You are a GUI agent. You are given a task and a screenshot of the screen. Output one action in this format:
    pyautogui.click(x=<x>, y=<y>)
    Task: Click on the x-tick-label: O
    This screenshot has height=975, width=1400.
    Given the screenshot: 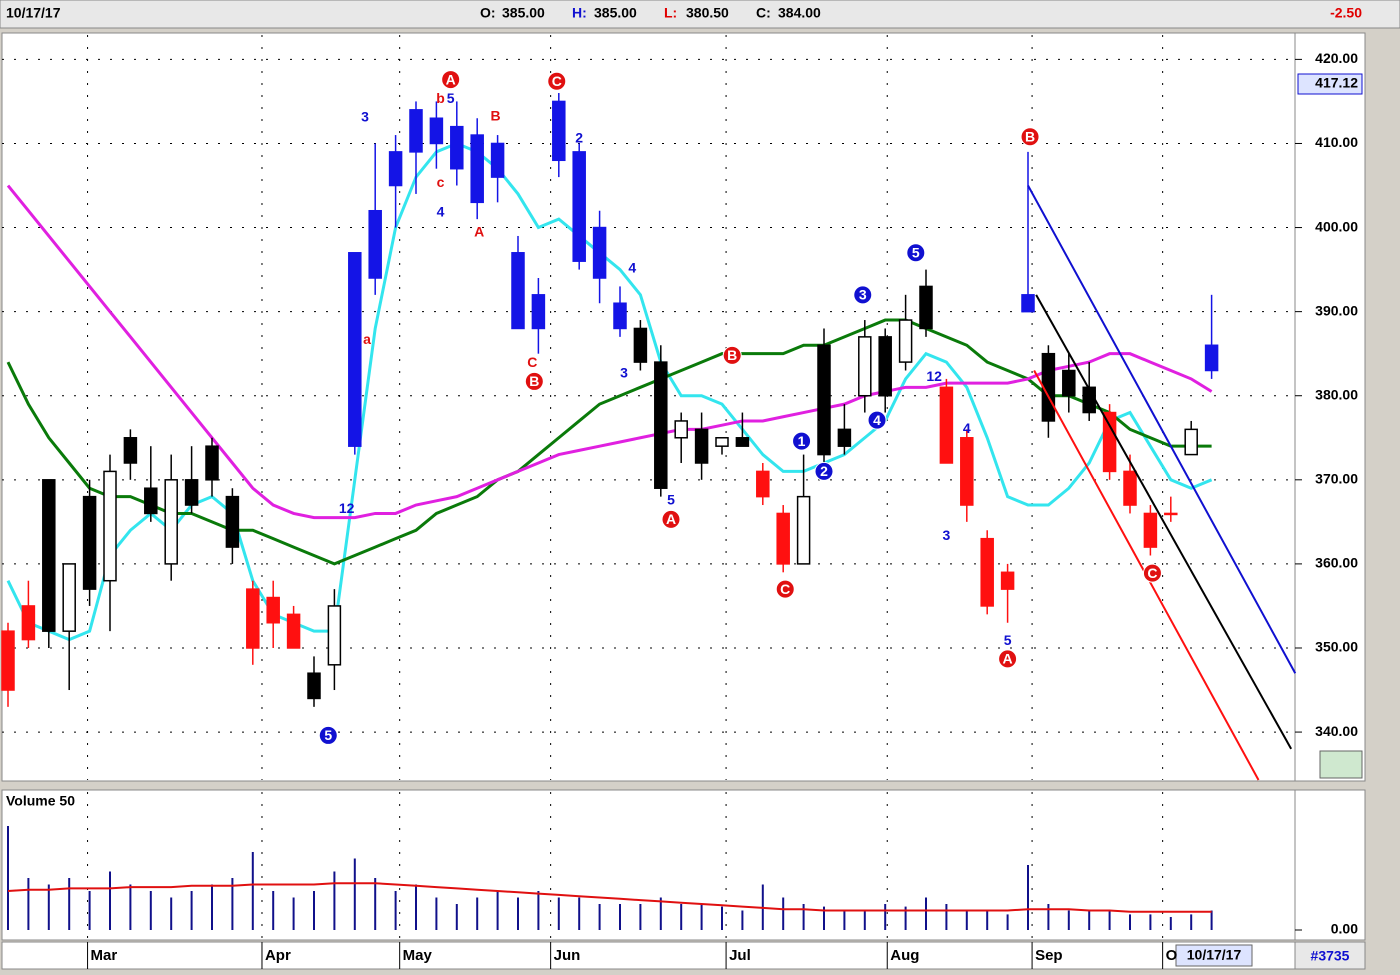 What is the action you would take?
    pyautogui.click(x=1172, y=955)
    